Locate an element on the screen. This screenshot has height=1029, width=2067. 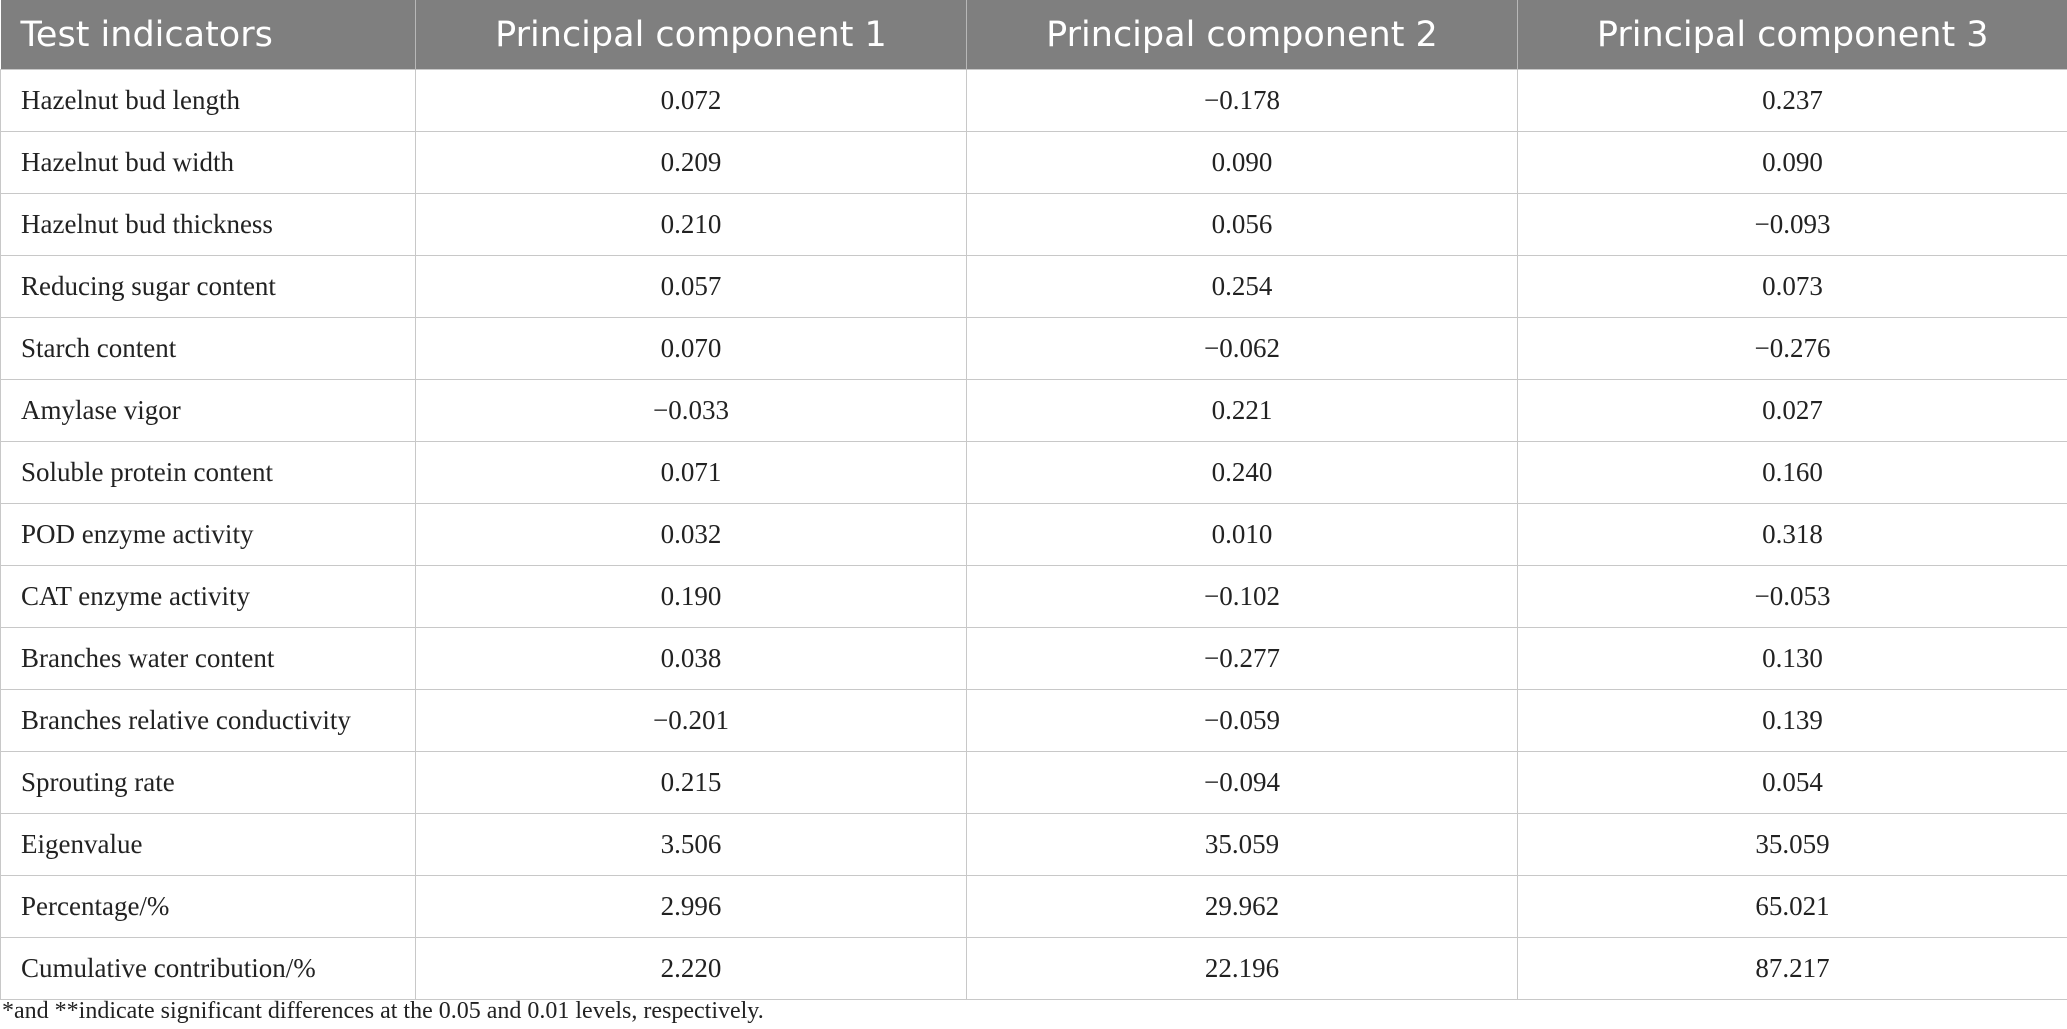
row-label-cell: Branches relative conductivity is located at coordinates (208, 720).